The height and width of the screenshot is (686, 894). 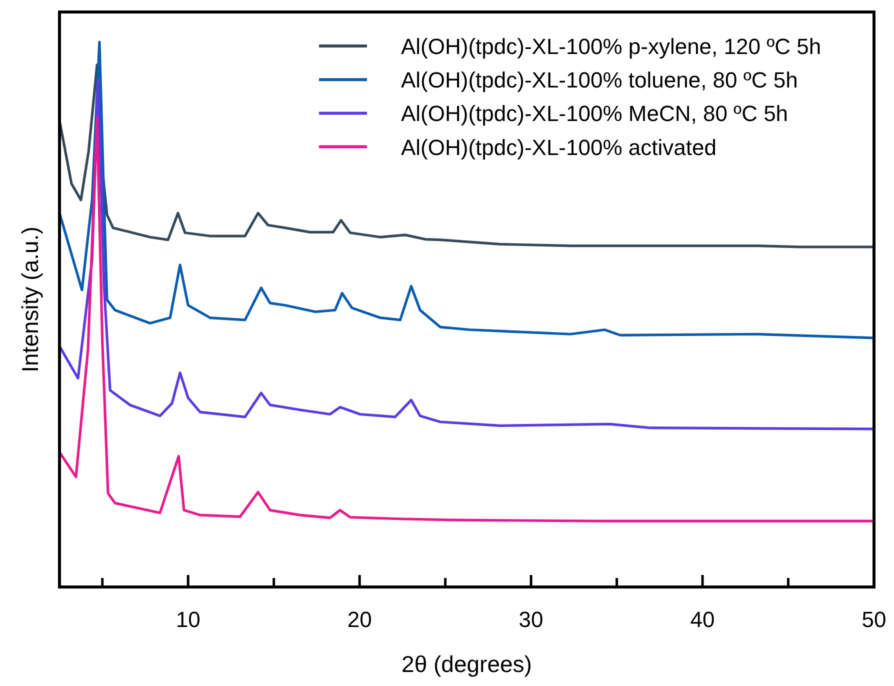 I want to click on x-tick-label: 40, so click(x=702, y=619).